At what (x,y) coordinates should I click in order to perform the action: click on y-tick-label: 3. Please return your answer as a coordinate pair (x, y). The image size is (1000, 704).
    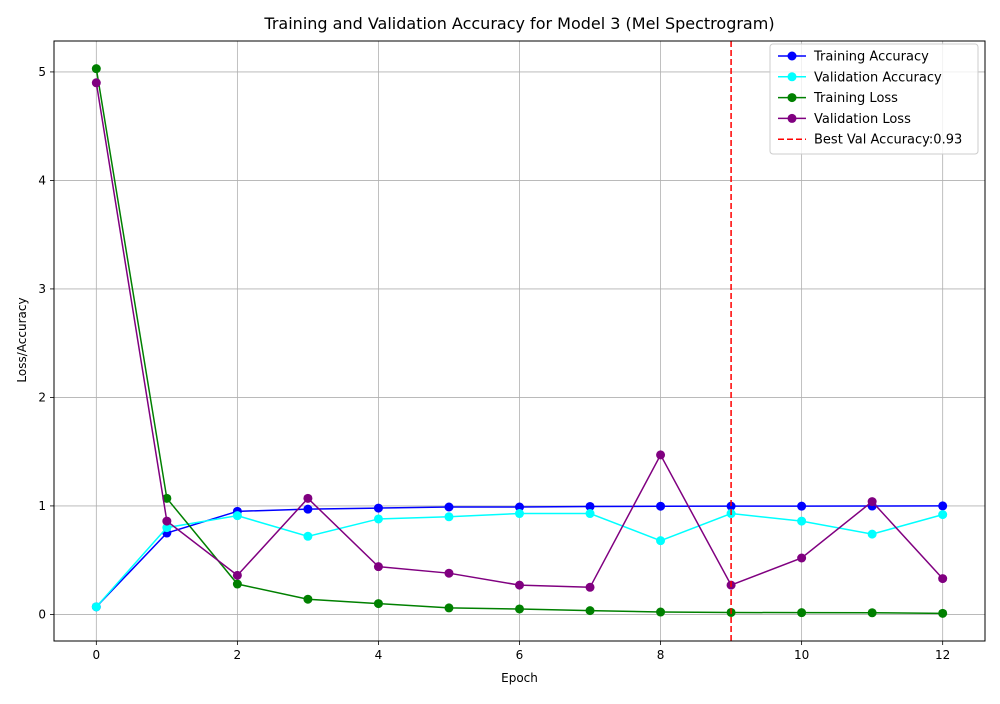
    Looking at the image, I should click on (42, 289).